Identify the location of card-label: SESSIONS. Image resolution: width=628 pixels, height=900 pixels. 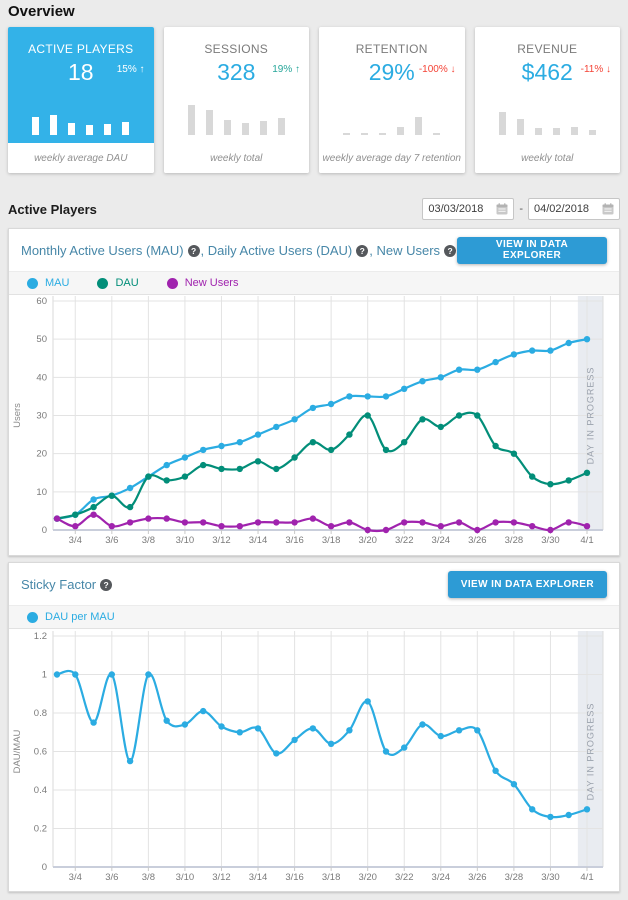
(236, 49).